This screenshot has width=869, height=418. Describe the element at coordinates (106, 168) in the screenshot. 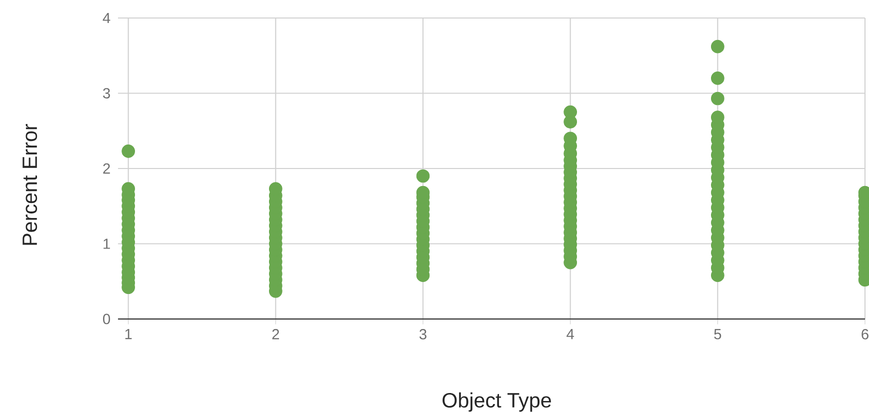

I see `y-tick-label: 2` at that location.